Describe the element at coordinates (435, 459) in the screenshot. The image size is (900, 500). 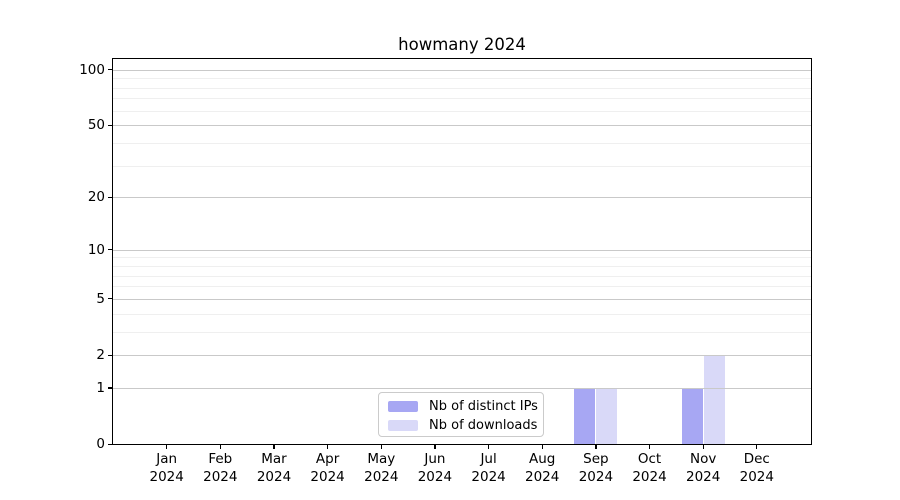
I see `x-tick-label-month: Jun` at that location.